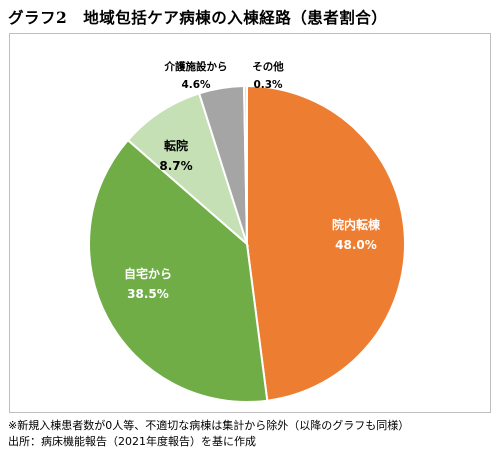 The height and width of the screenshot is (463, 500). I want to click on slice-label-value: 38.5%, so click(148, 294).